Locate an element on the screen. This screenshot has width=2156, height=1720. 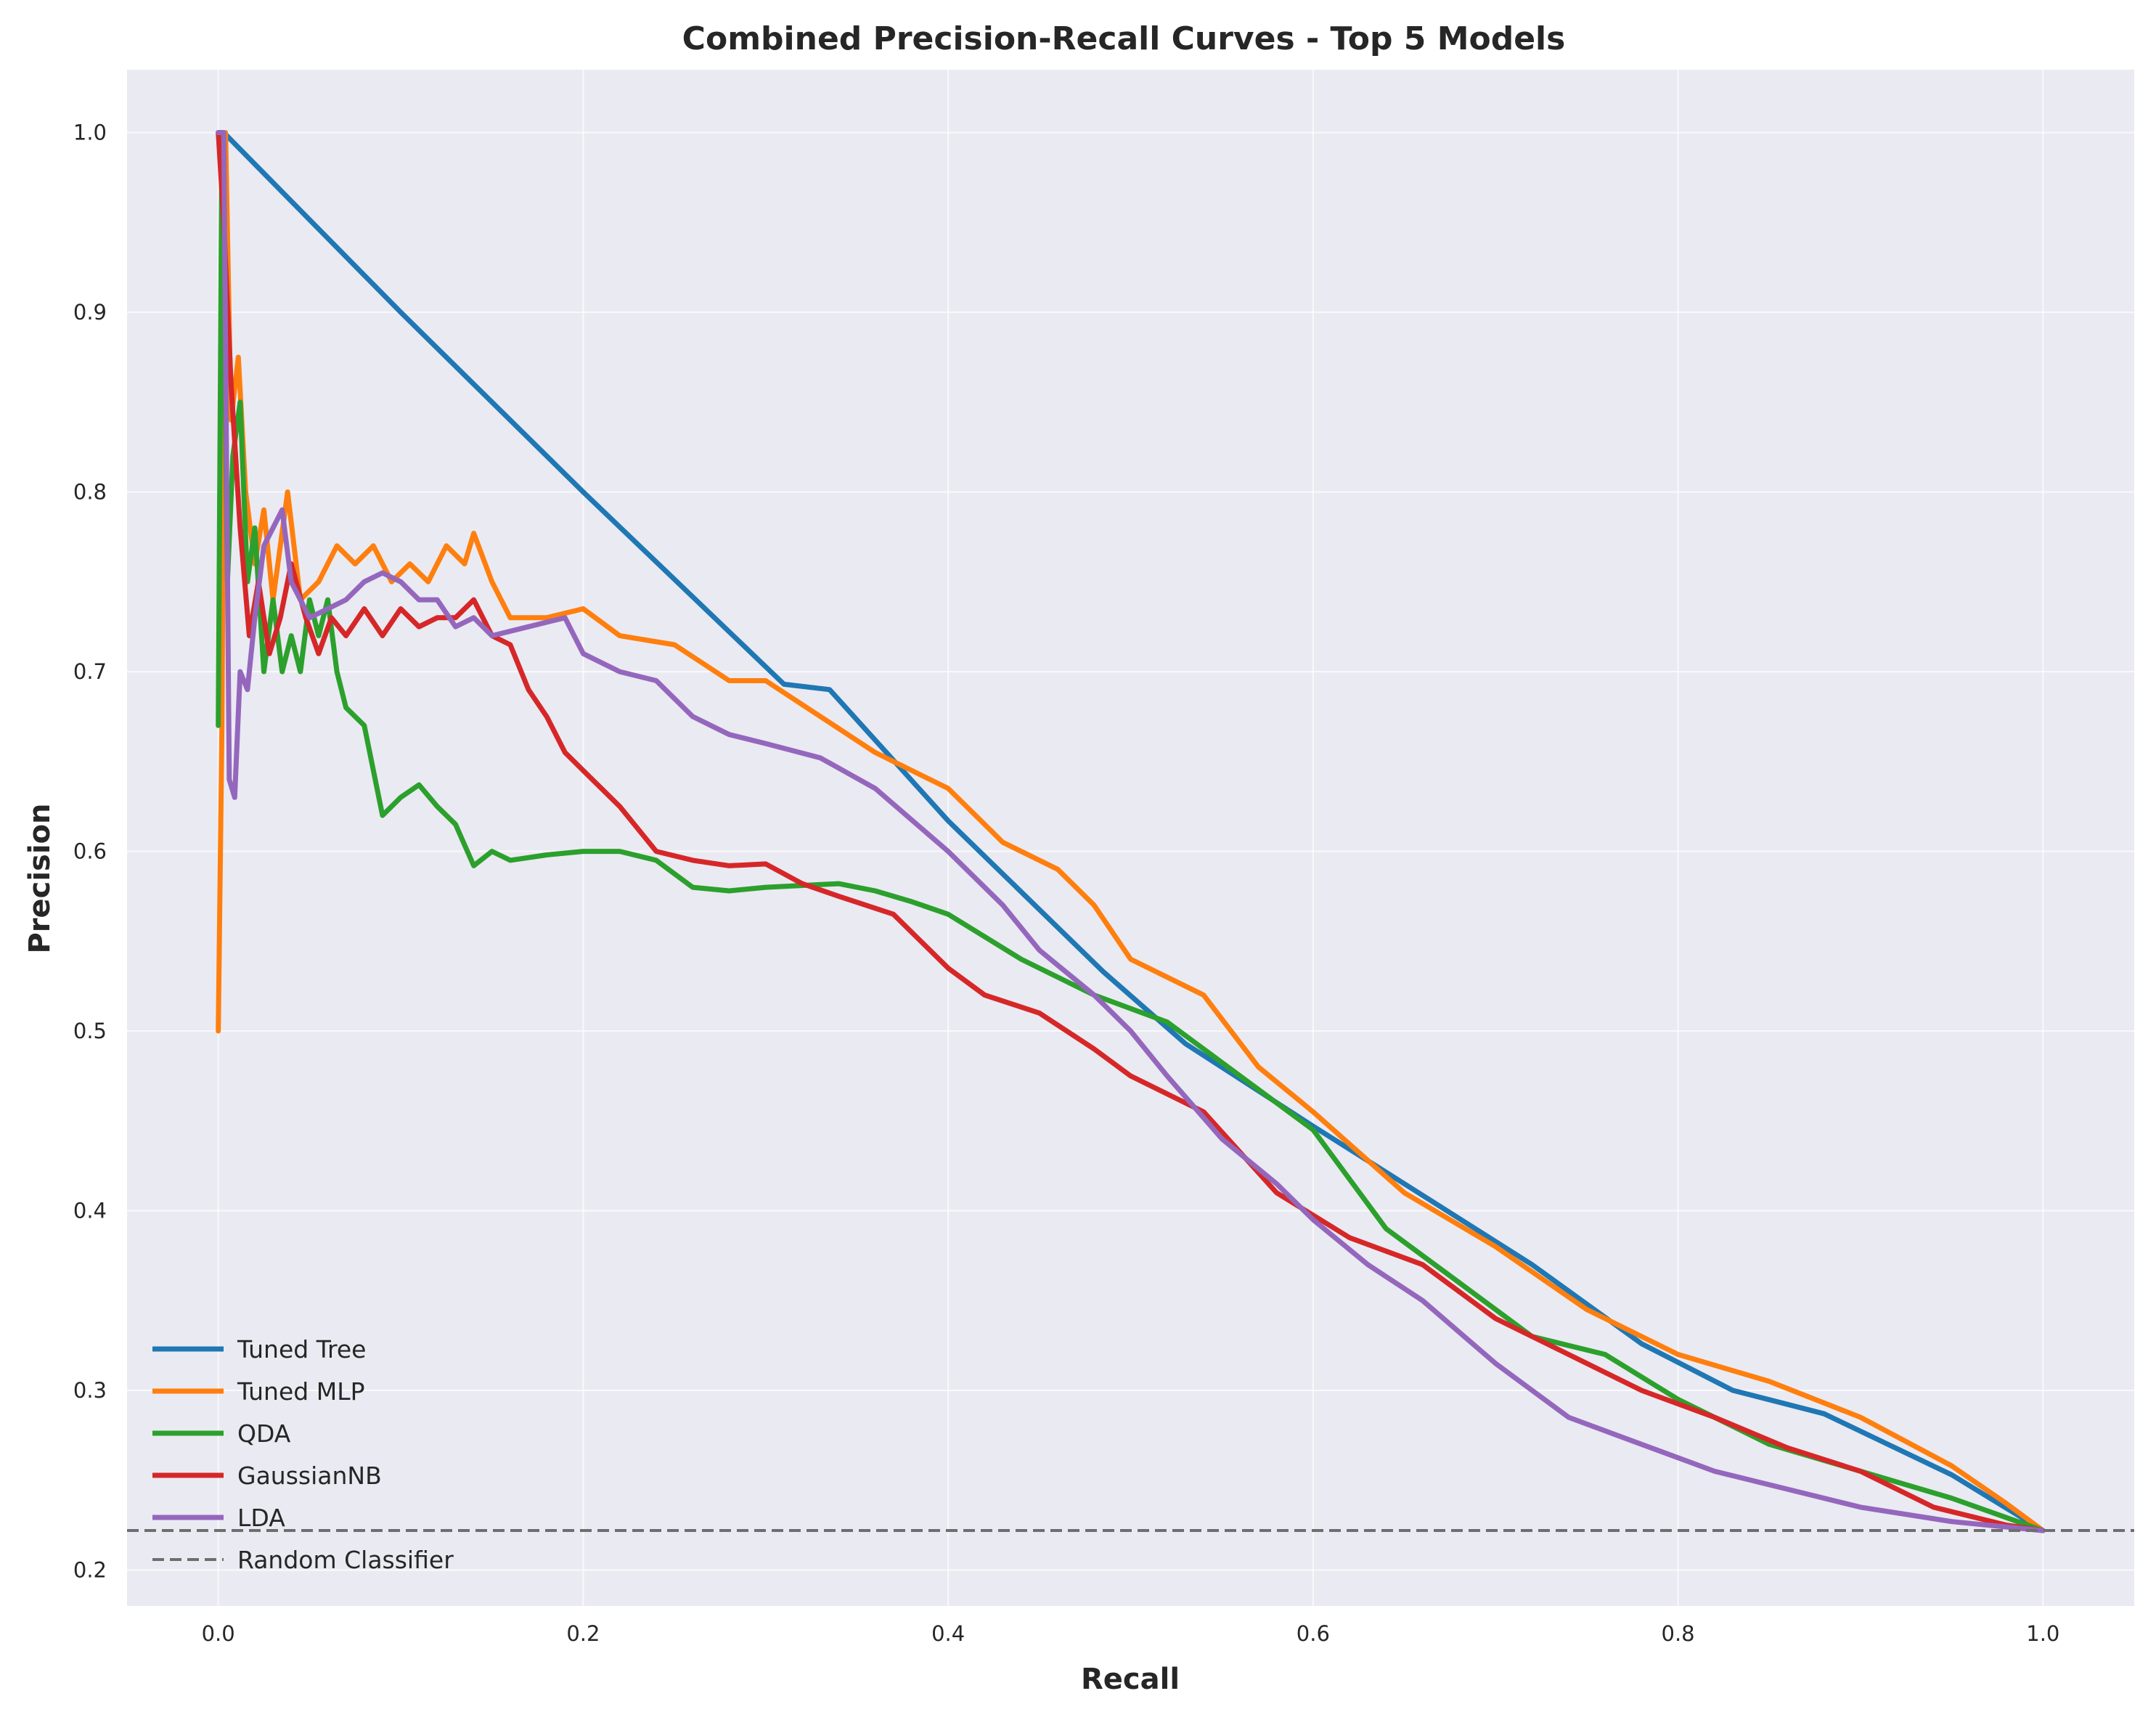
y-tick-label: 0.7 is located at coordinates (90, 672).